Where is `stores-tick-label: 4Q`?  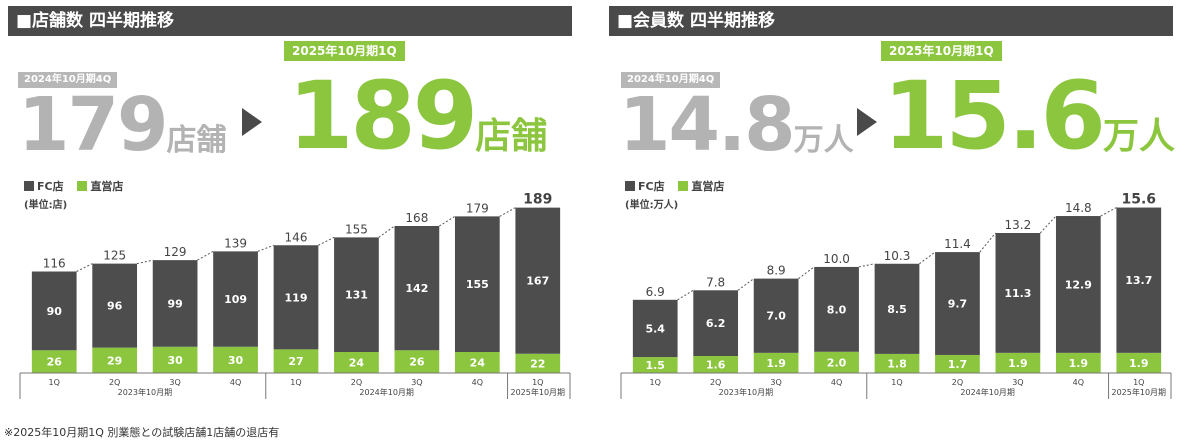 stores-tick-label: 4Q is located at coordinates (477, 382).